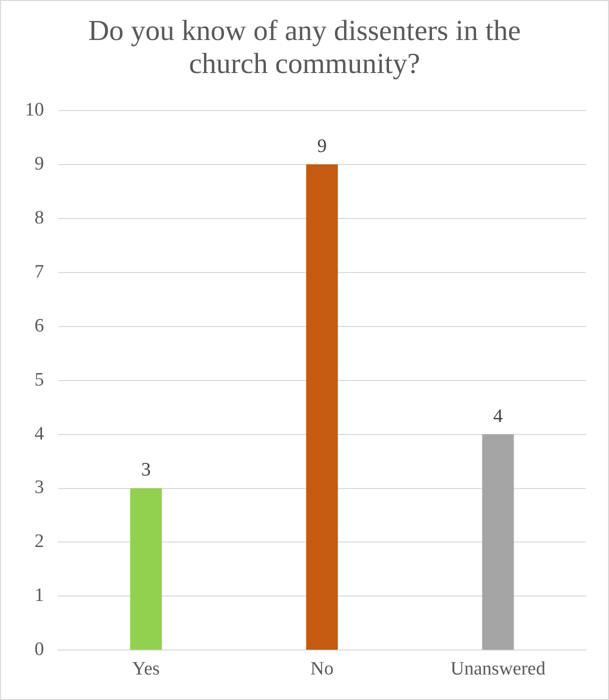 Image resolution: width=609 pixels, height=700 pixels. I want to click on y-tick-label: 9, so click(39, 163).